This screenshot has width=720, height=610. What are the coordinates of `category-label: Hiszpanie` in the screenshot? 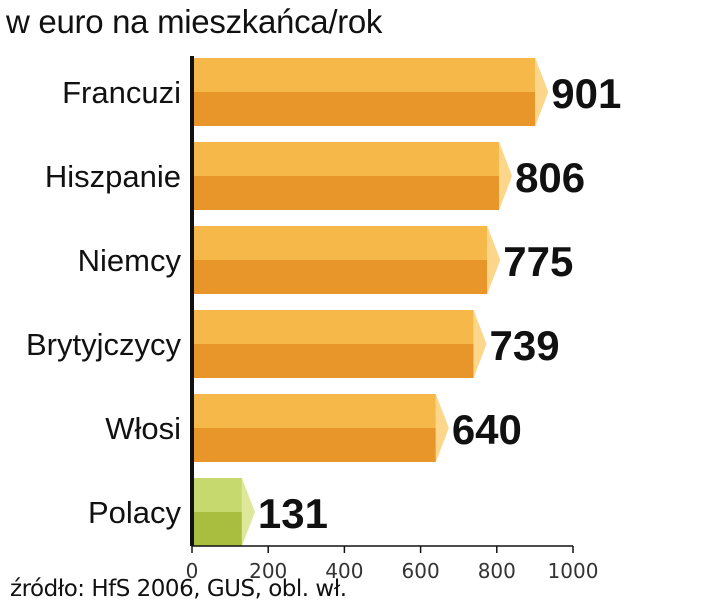 It's located at (113, 176).